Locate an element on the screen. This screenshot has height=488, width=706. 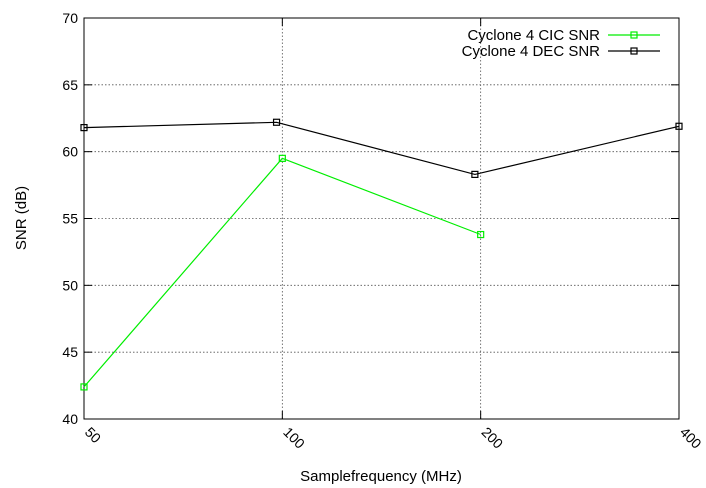
legend-label: Cyclone 4 DEC SNR is located at coordinates (531, 51).